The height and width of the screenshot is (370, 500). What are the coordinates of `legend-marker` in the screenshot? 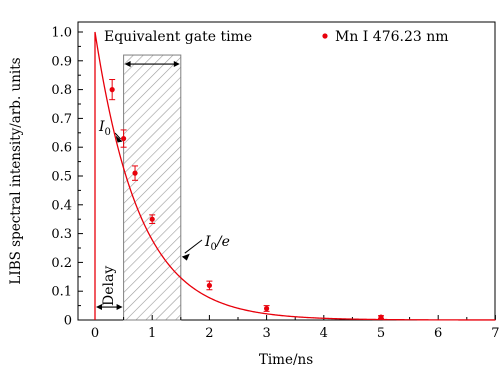 It's located at (325, 36).